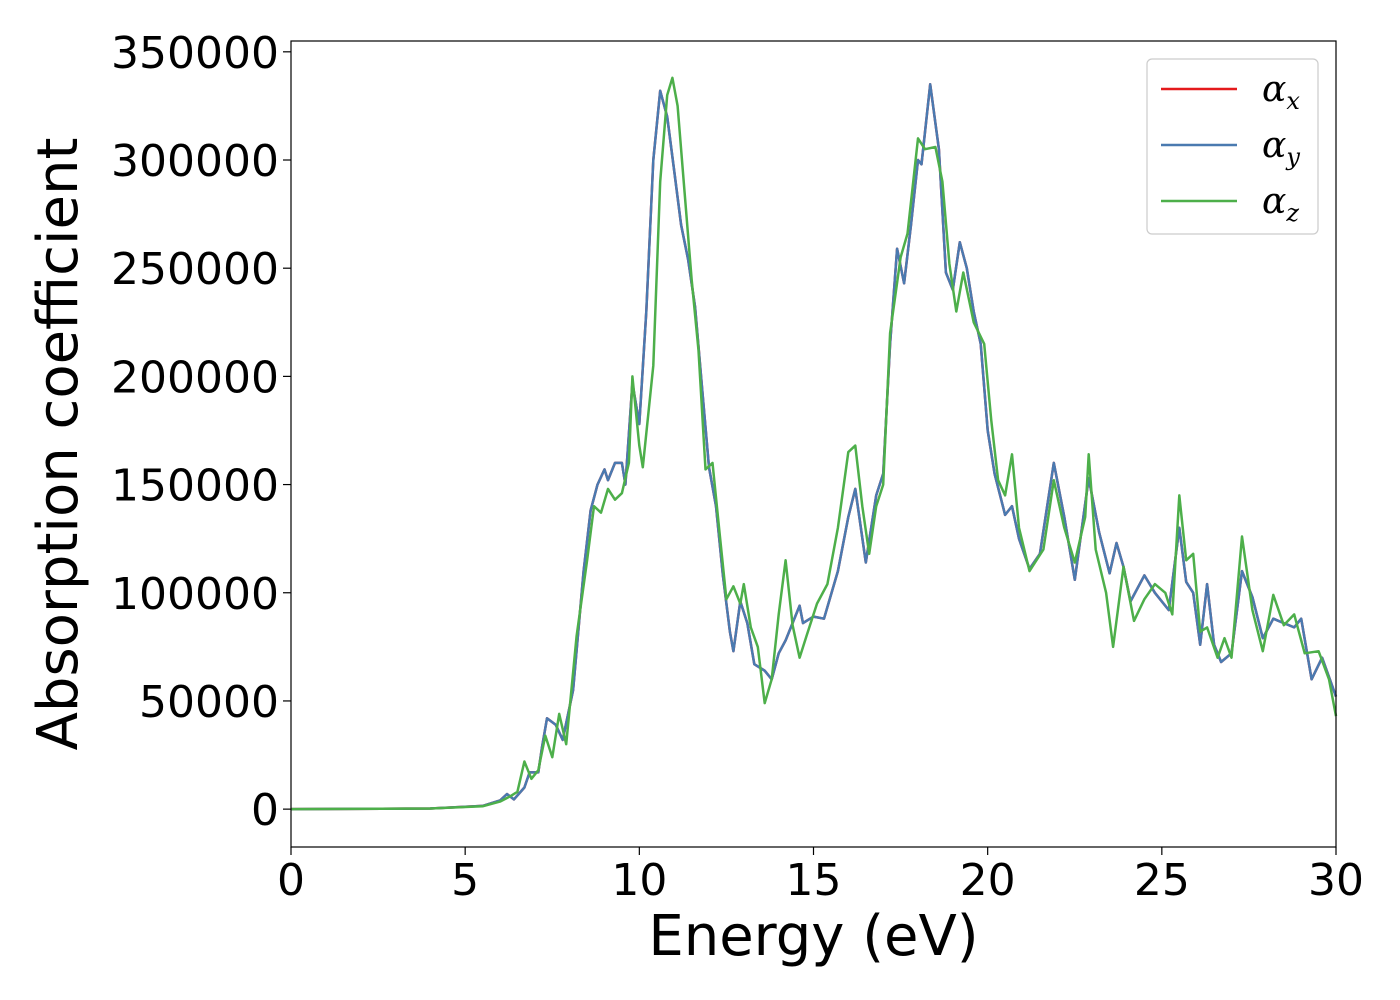 The height and width of the screenshot is (1000, 1400). What do you see at coordinates (1336, 880) in the screenshot?
I see `x-tick-label: 30` at bounding box center [1336, 880].